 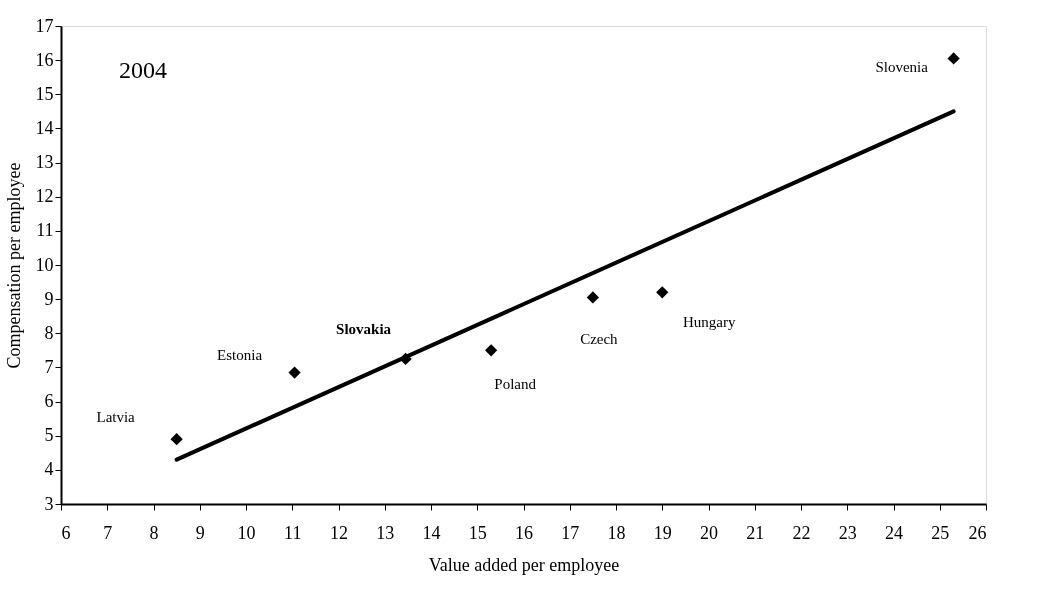 What do you see at coordinates (49, 298) in the screenshot?
I see `y-tick-label: 9` at bounding box center [49, 298].